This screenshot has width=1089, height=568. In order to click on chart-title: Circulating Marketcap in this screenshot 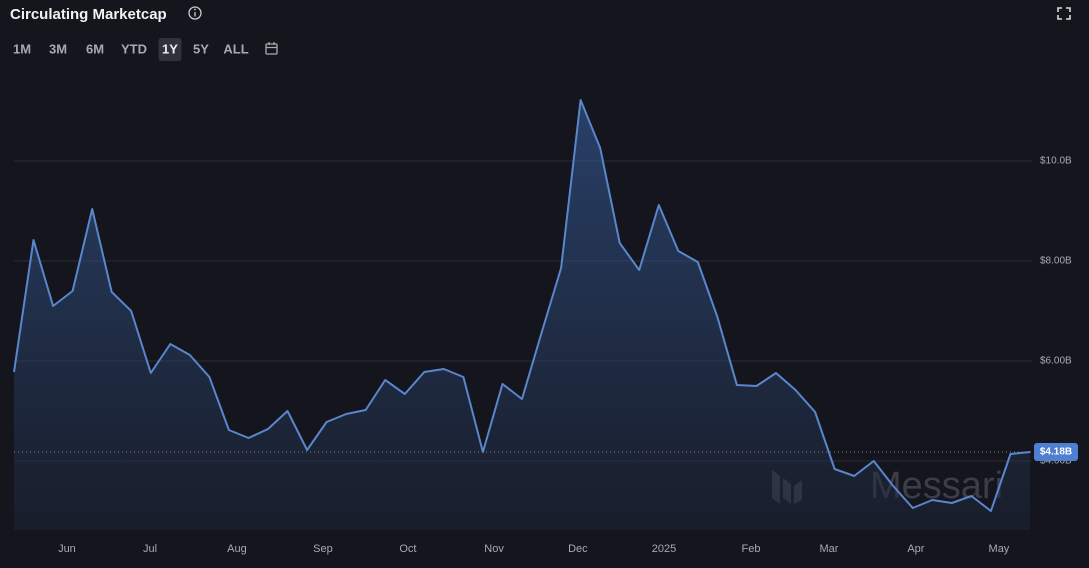, I will do `click(88, 14)`.